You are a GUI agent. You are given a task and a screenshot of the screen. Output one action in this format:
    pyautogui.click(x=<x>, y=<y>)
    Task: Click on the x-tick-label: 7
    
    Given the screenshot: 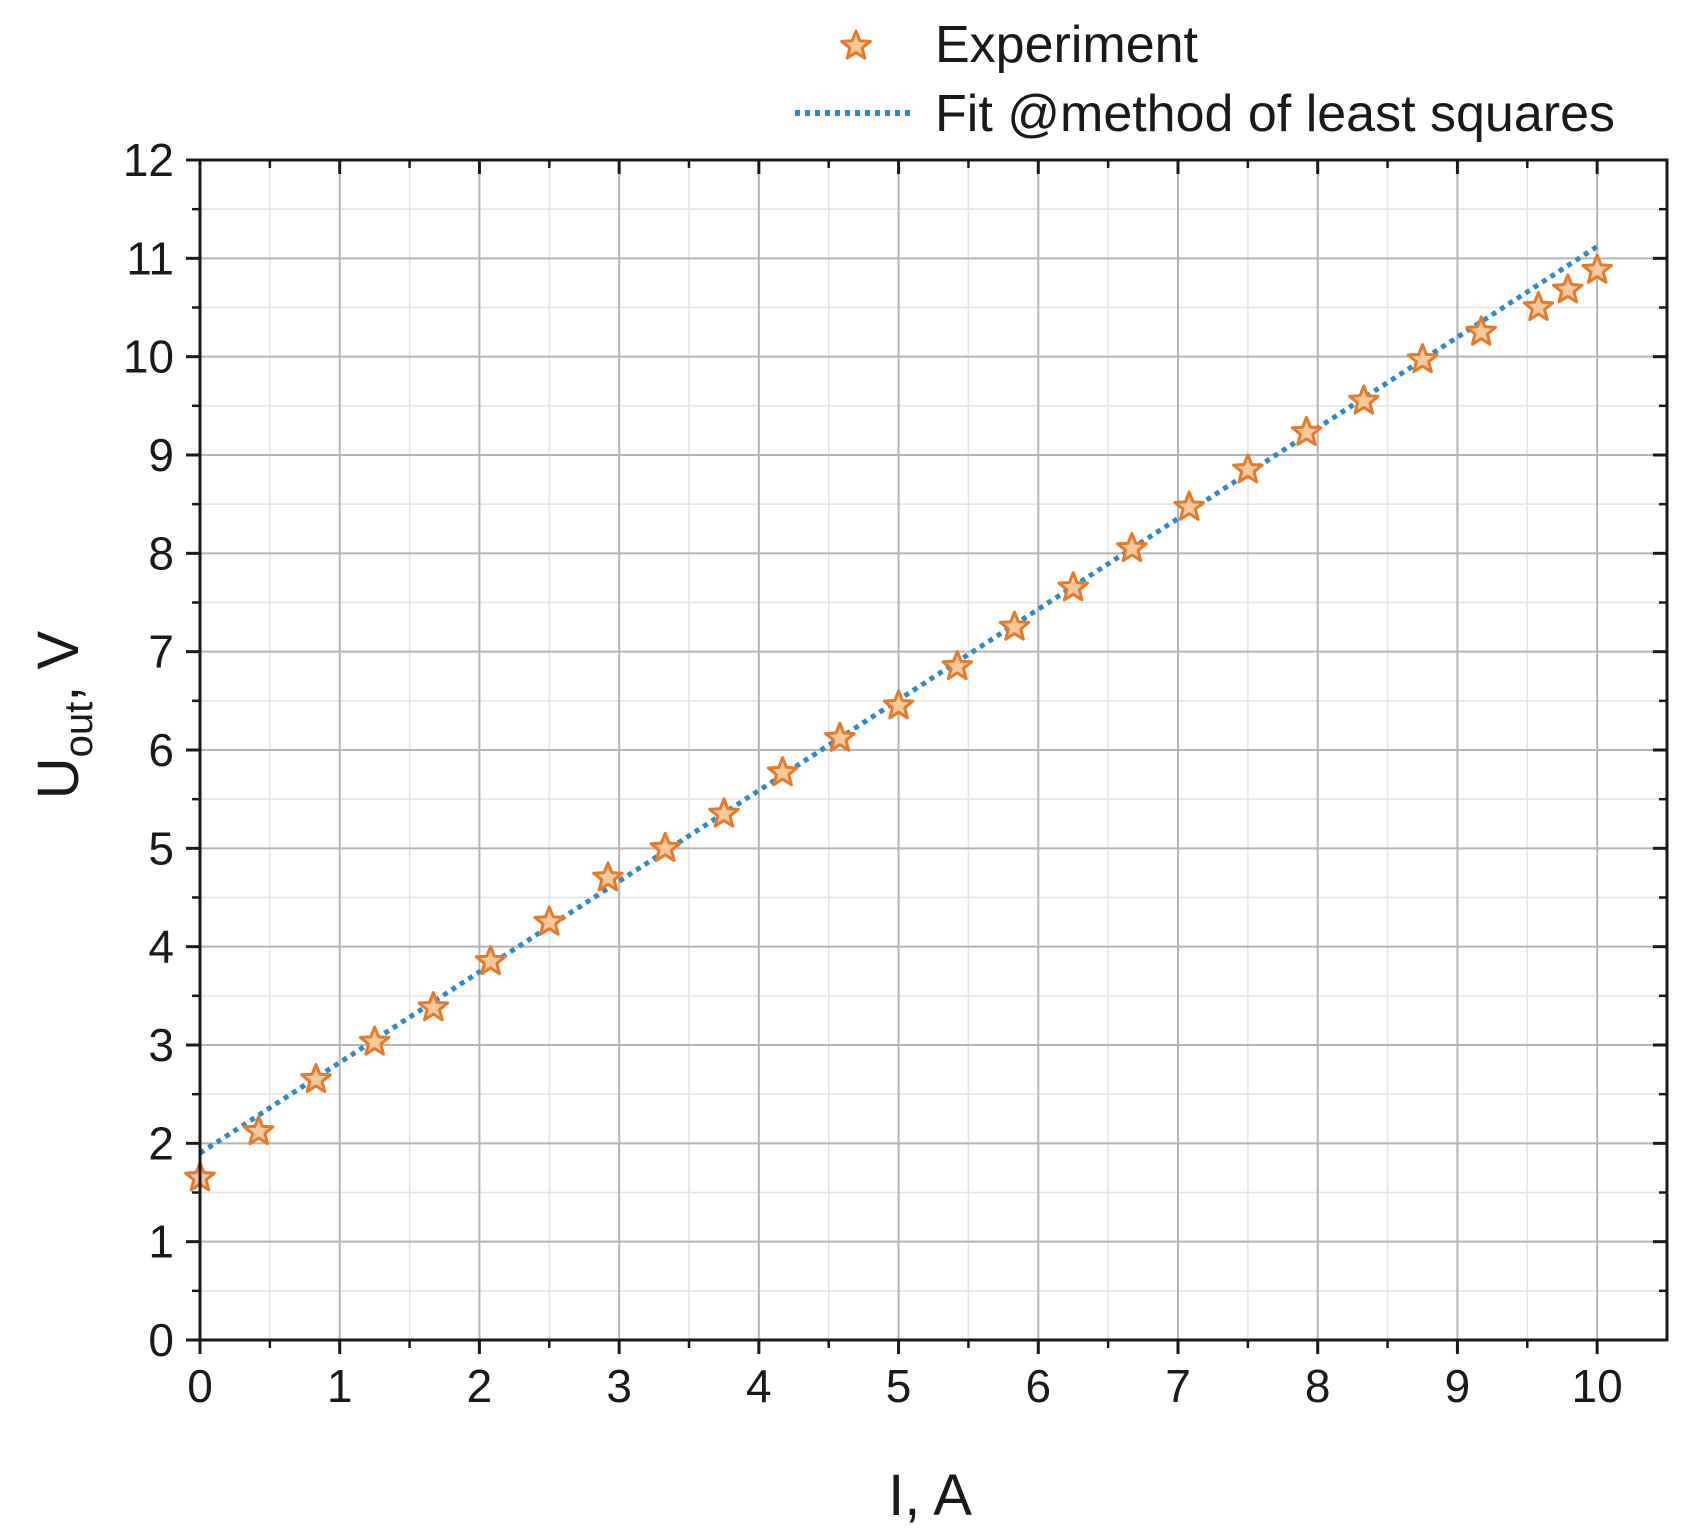 What is the action you would take?
    pyautogui.click(x=1178, y=1386)
    